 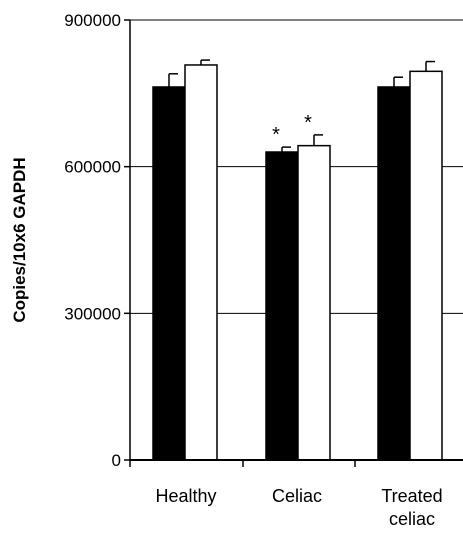 I want to click on y-axis-label: Copies/10x6 GAPDH, so click(x=19, y=239).